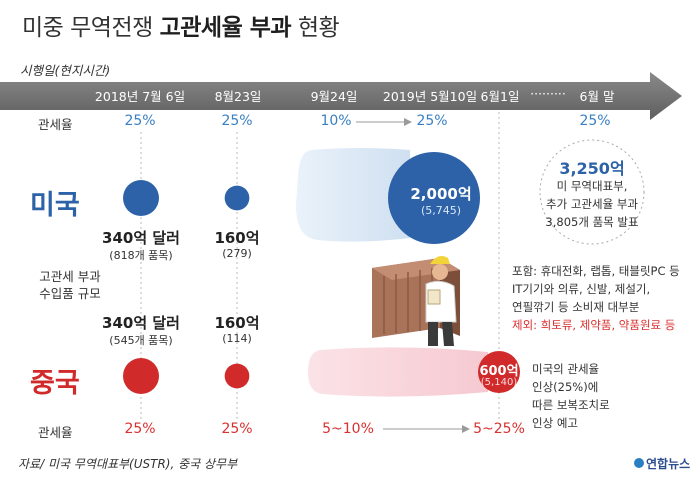 Image resolution: width=700 pixels, height=481 pixels. What do you see at coordinates (55, 205) in the screenshot?
I see `country-label-us: 미국` at bounding box center [55, 205].